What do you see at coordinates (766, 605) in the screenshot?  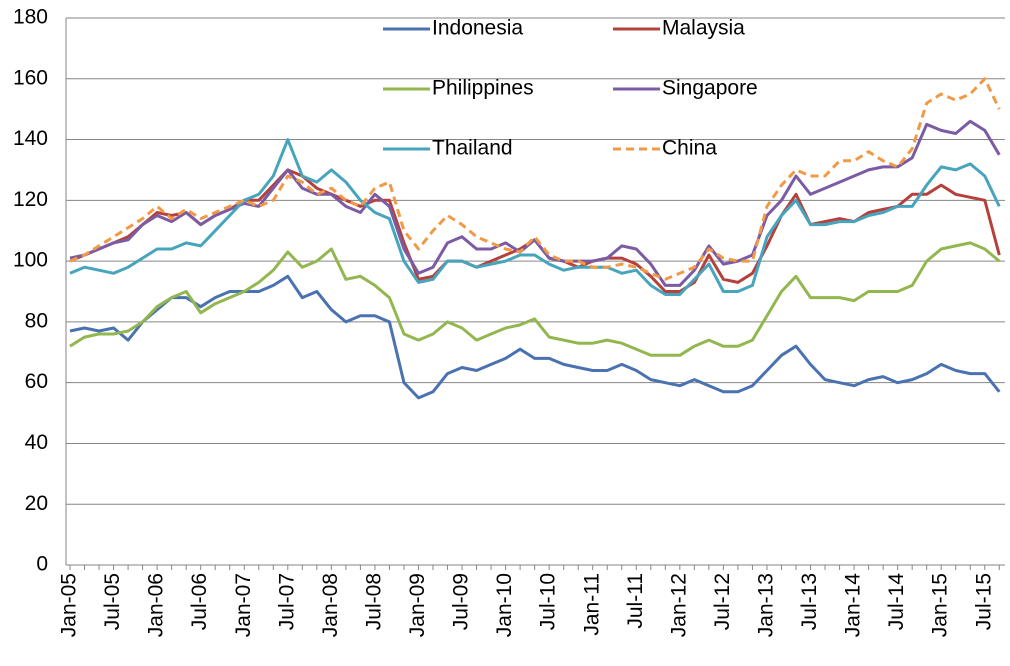 I see `x-tick-label: Jan-13` at bounding box center [766, 605].